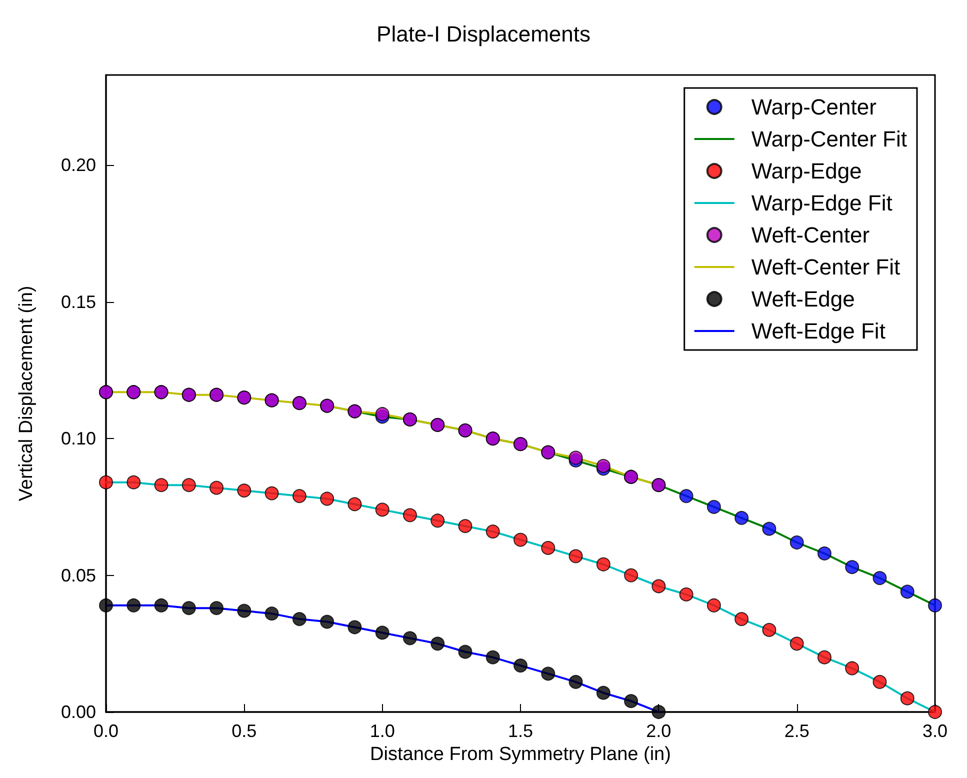  I want to click on legend-label: Warp-Center, so click(813, 107).